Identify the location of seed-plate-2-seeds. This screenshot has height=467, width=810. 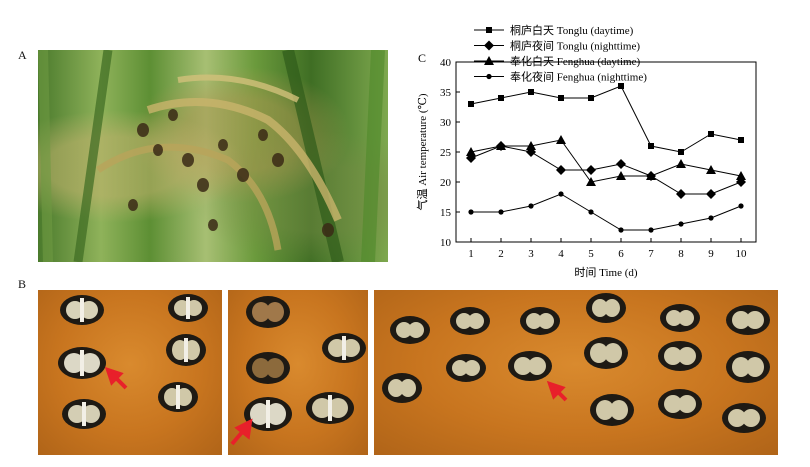
(298, 371).